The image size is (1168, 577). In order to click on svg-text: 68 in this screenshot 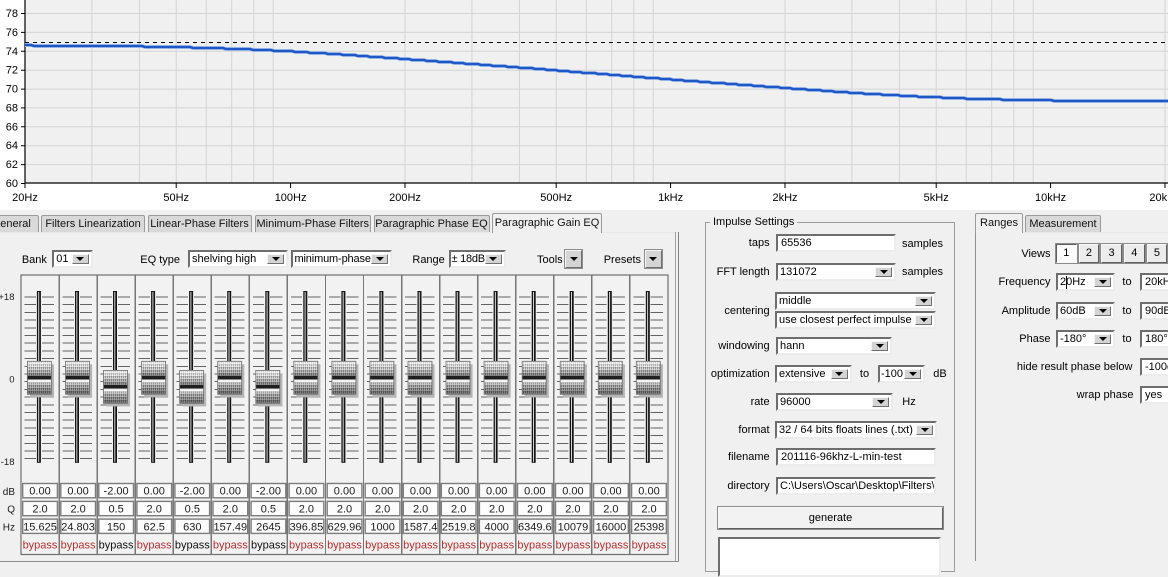, I will do `click(12, 108)`.